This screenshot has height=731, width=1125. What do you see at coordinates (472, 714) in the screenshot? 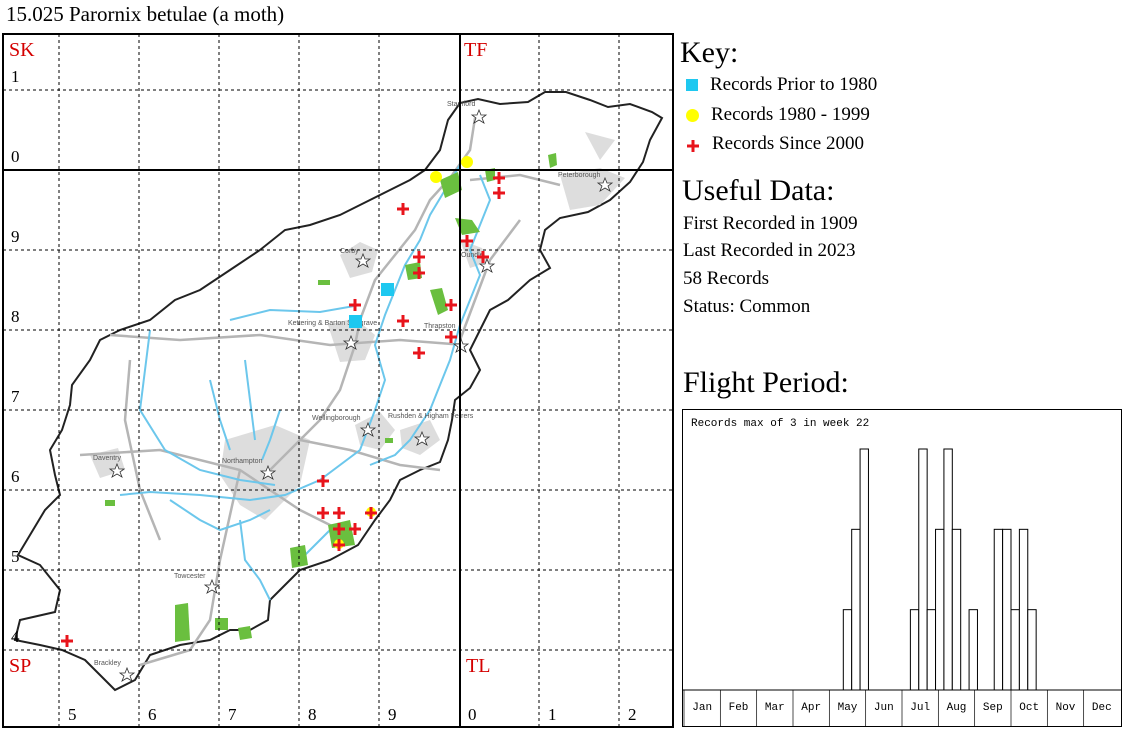
I see `col-label: 0` at bounding box center [472, 714].